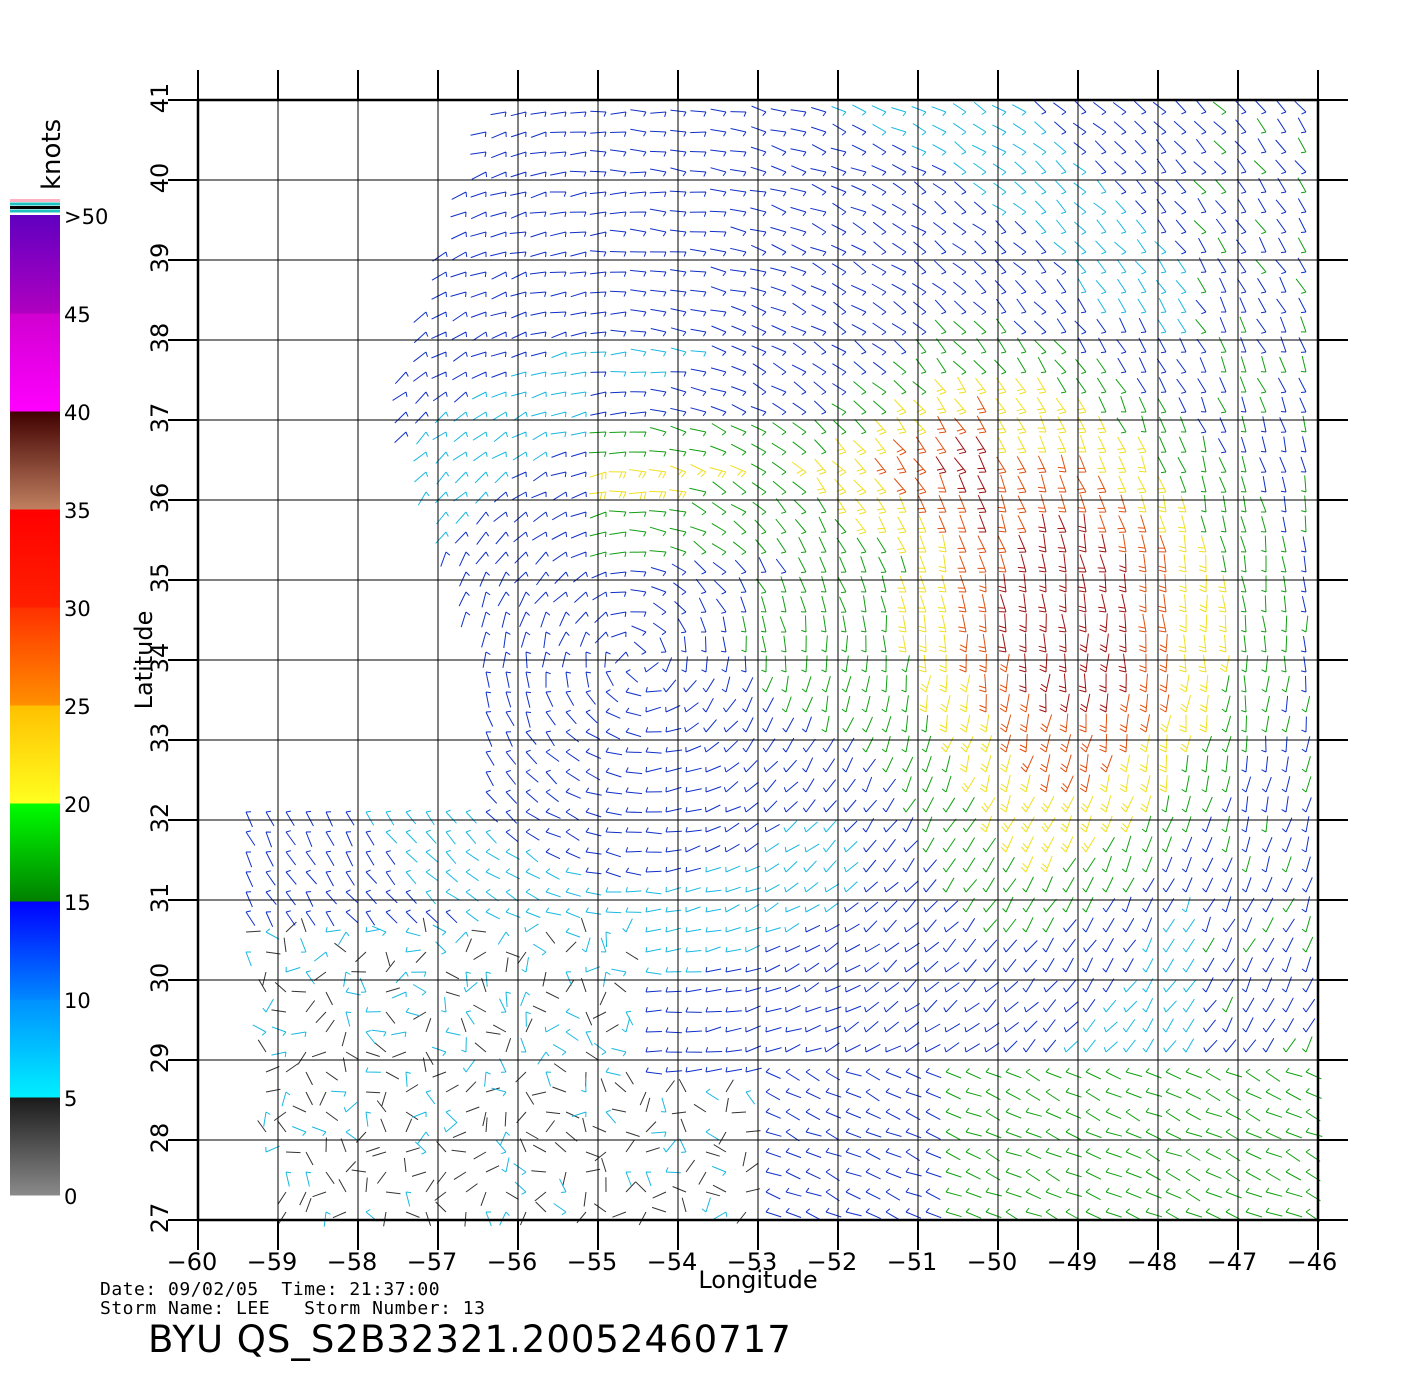 This screenshot has width=1420, height=1400. I want to click on y-axis-title: Latitude, so click(144, 660).